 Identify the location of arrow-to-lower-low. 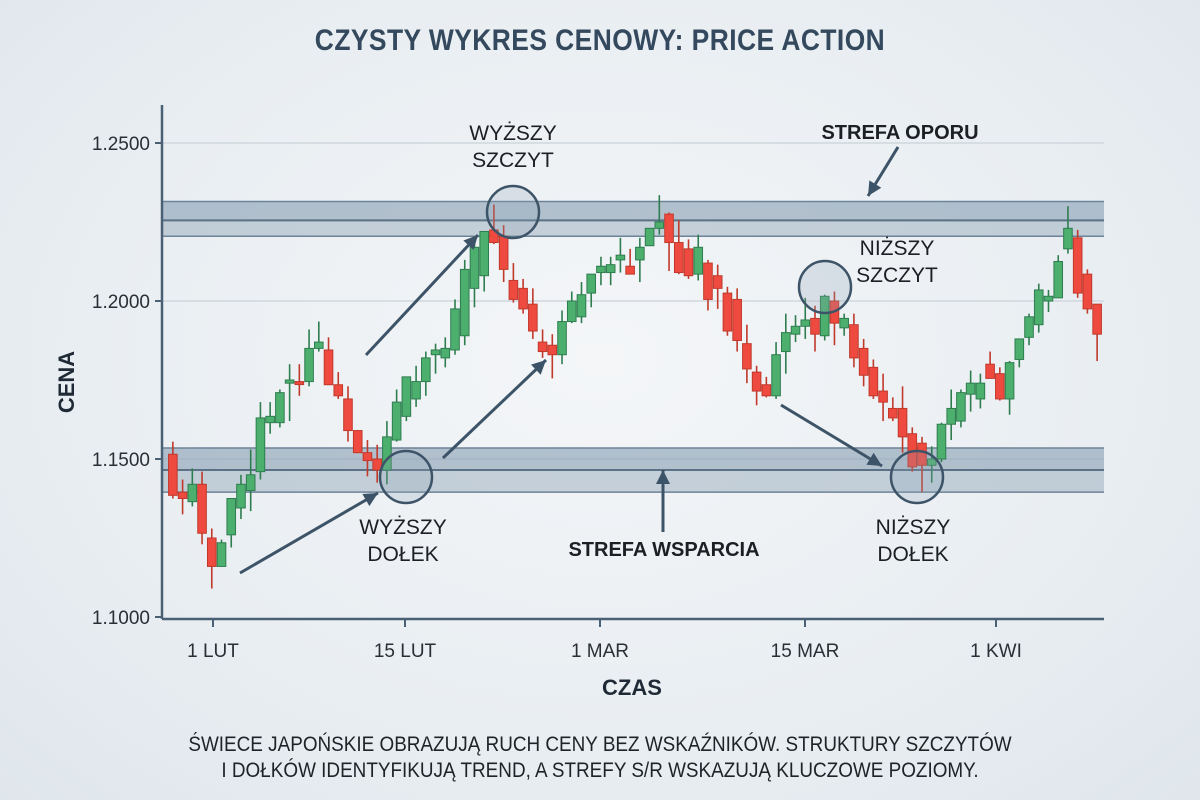
(831, 435).